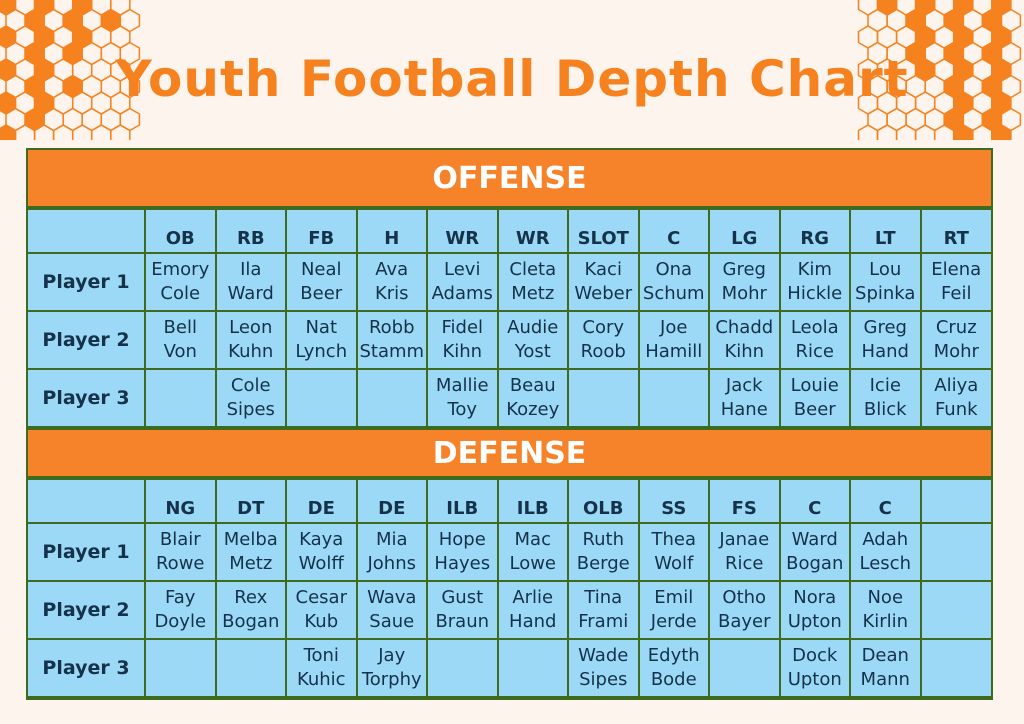  What do you see at coordinates (180, 282) in the screenshot?
I see `player-cell: Emory Cole` at bounding box center [180, 282].